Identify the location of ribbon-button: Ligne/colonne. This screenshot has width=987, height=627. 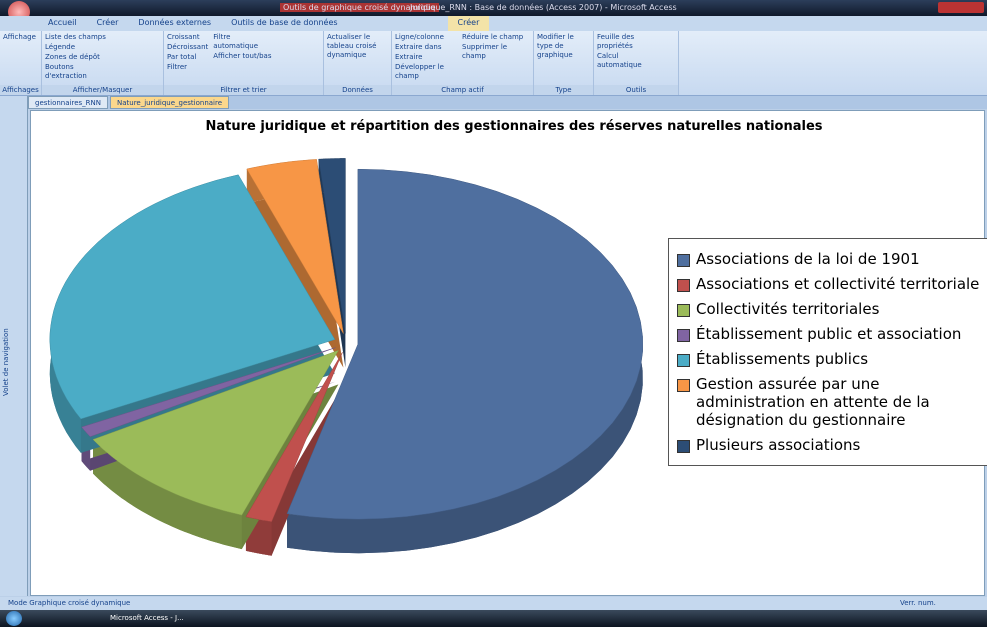
(419, 37).